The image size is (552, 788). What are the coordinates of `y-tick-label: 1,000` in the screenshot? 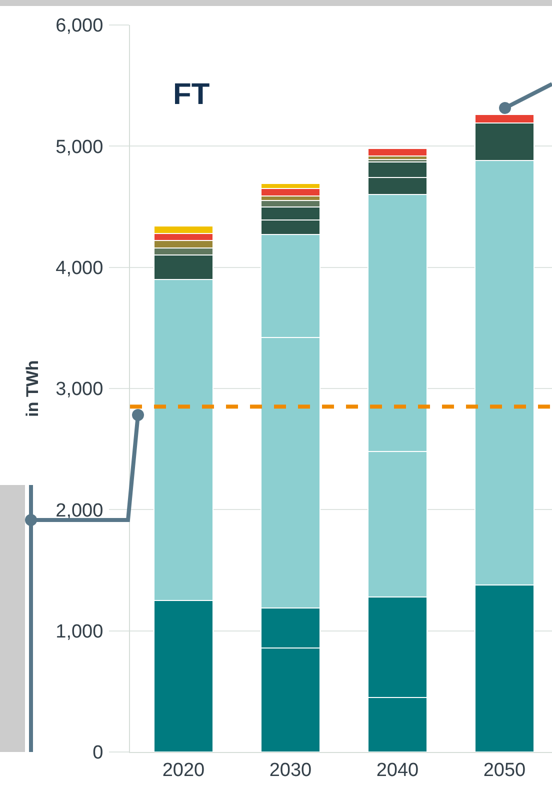 It's located at (80, 631).